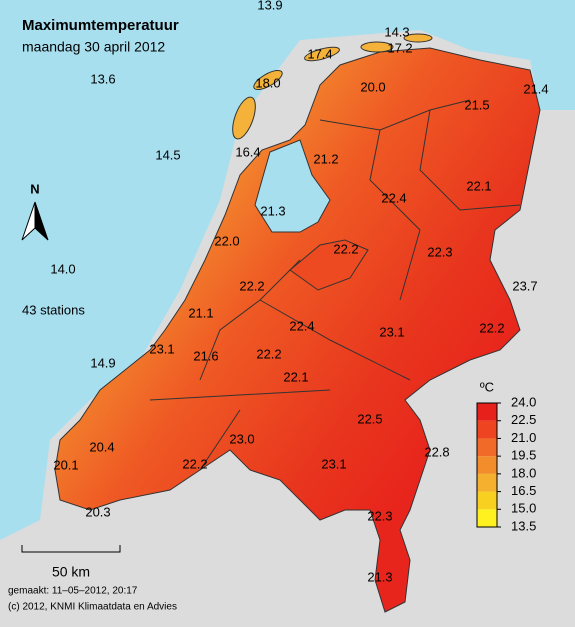  What do you see at coordinates (97, 511) in the screenshot?
I see `station-value: 20.3` at bounding box center [97, 511].